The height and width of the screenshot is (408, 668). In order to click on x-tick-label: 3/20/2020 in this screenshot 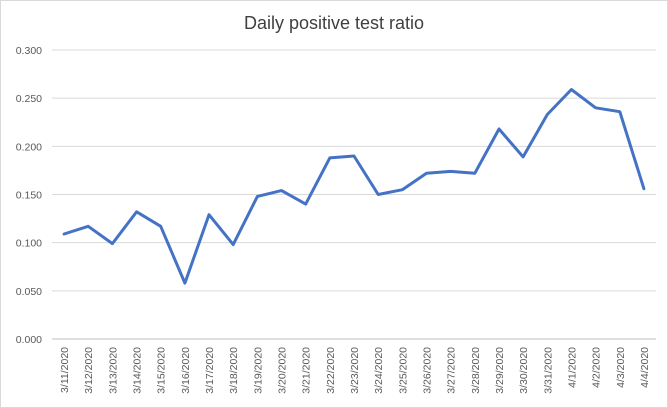, I will do `click(283, 370)`.